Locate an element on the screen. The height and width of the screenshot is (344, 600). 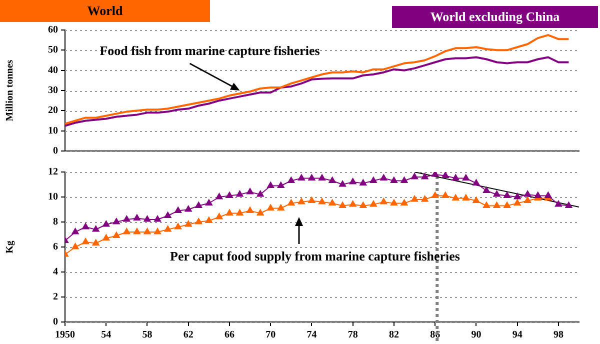
y-tick-label: 60 is located at coordinates (53, 30).